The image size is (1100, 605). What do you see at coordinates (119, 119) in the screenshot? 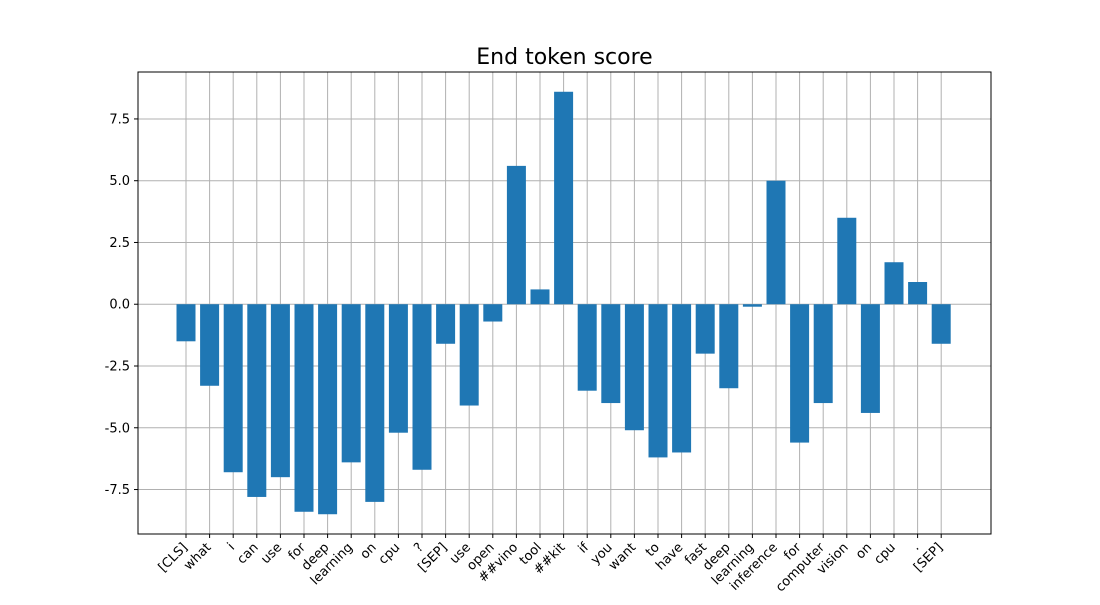
I see `y-tick-label: 7.5` at bounding box center [119, 119].